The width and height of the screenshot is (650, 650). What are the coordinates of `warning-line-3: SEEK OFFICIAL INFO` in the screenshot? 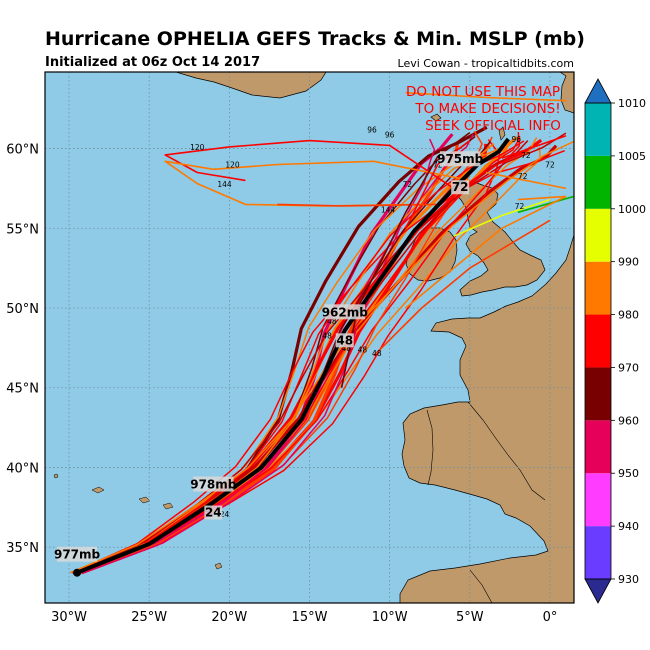 It's located at (493, 126).